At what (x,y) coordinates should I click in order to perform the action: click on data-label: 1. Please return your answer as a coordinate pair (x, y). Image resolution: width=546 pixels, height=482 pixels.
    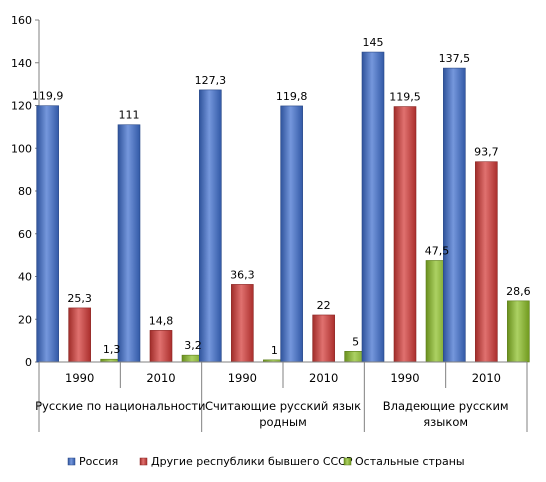
    Looking at the image, I should click on (274, 350).